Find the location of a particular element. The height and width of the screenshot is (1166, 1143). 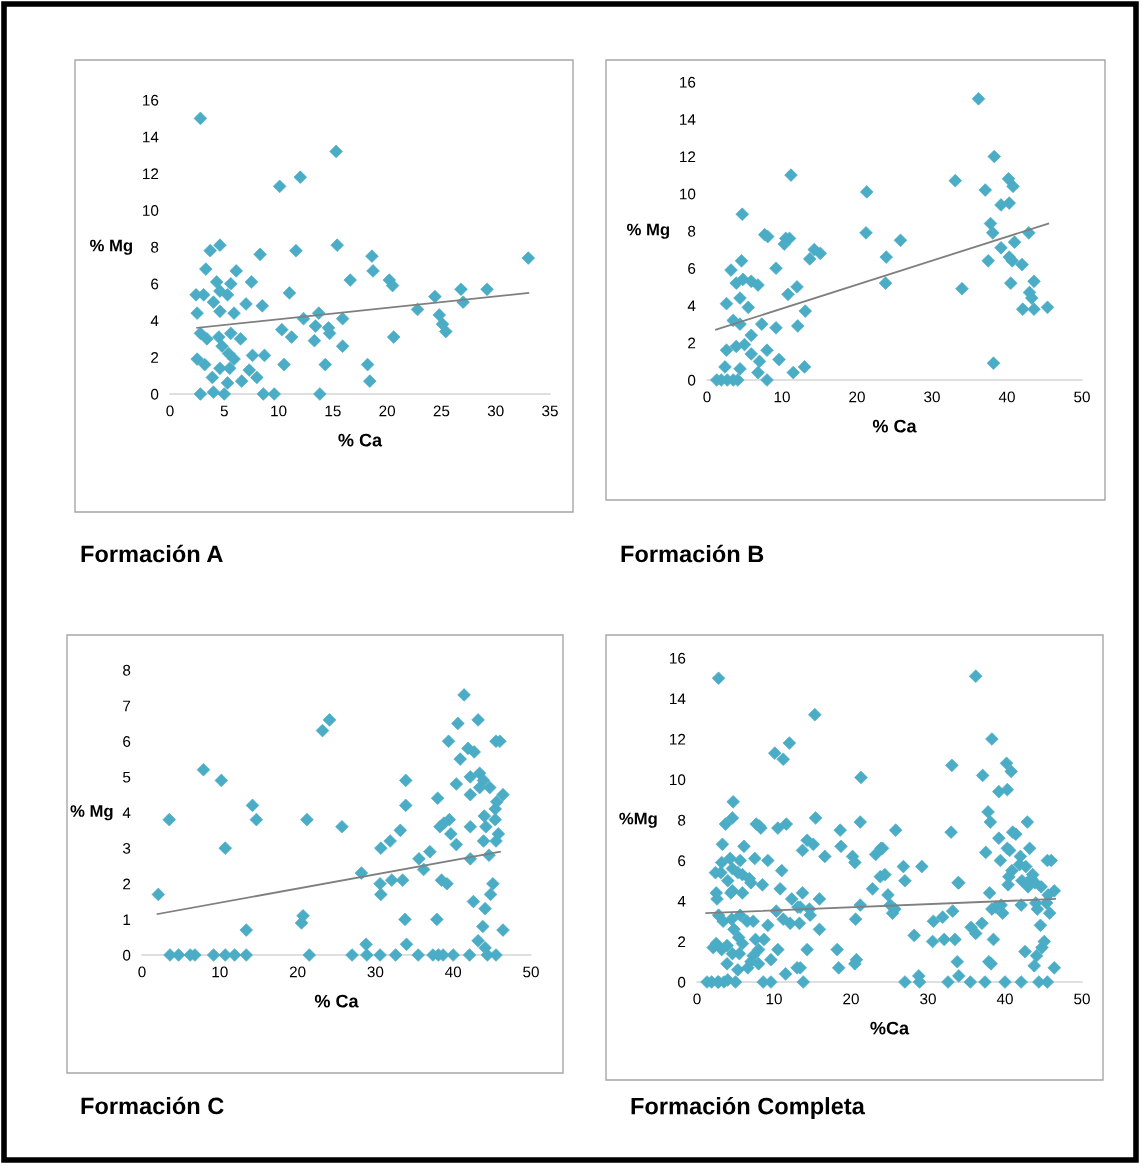

y-tick-label: 7 is located at coordinates (127, 706).